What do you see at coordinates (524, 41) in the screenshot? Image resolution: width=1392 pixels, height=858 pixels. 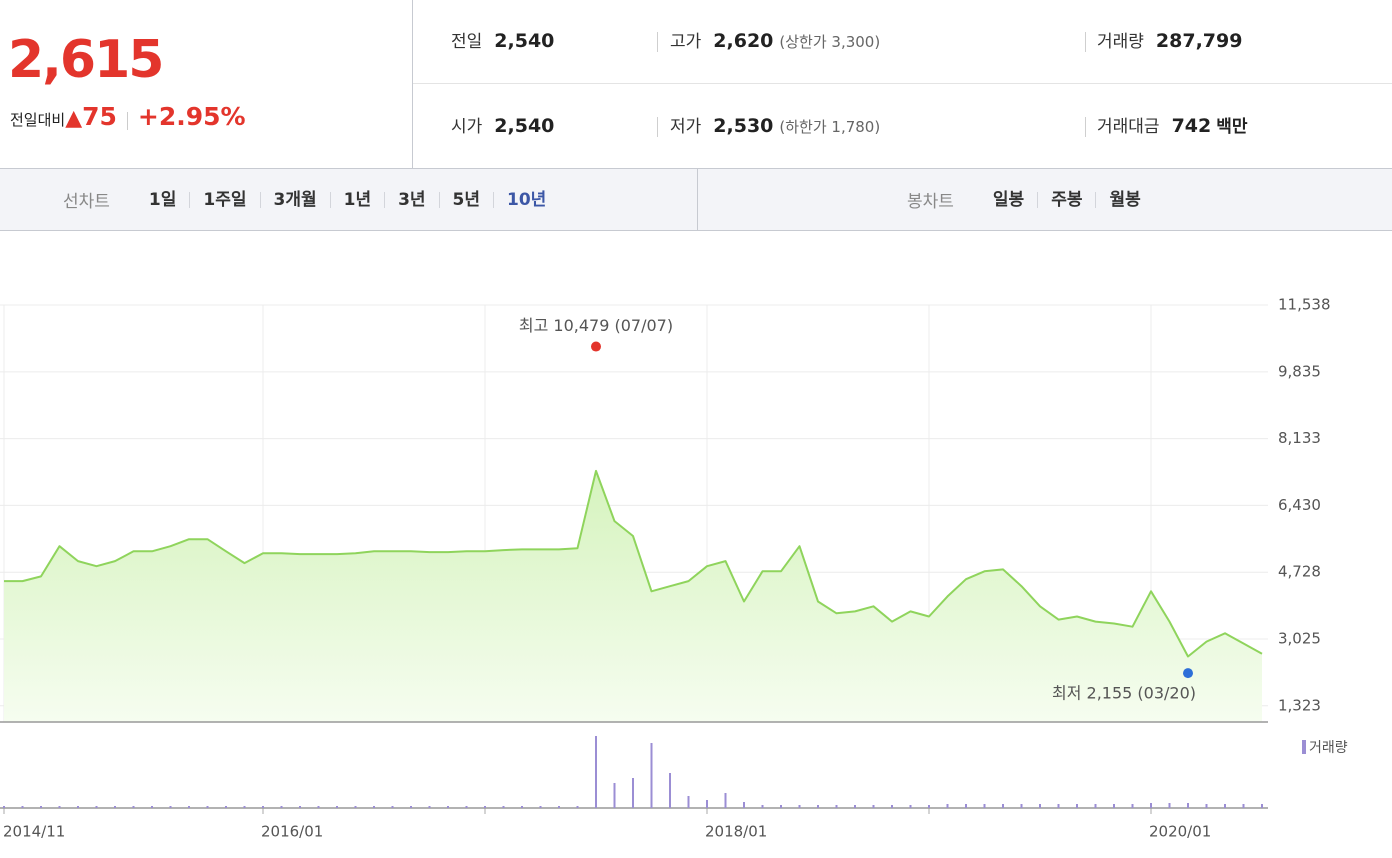 I see `info-value: 2,540` at bounding box center [524, 41].